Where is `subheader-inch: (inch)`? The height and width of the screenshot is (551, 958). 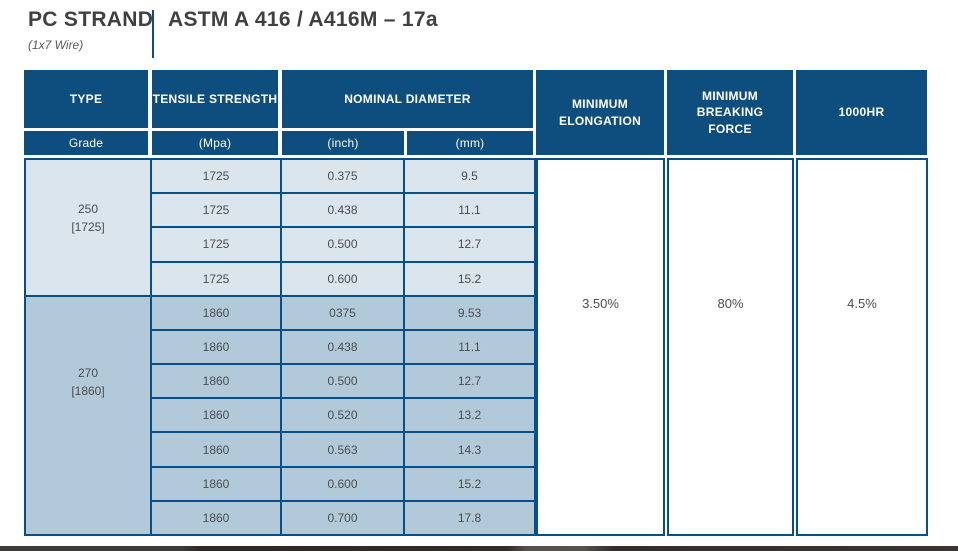
subheader-inch: (inch) is located at coordinates (343, 143).